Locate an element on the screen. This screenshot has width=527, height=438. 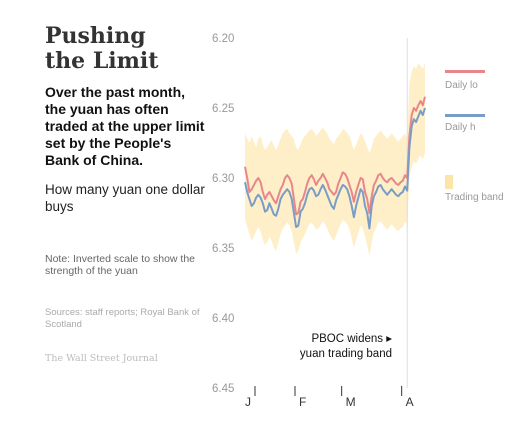
unit-label: How many yuan one dollar buys is located at coordinates (125, 198).